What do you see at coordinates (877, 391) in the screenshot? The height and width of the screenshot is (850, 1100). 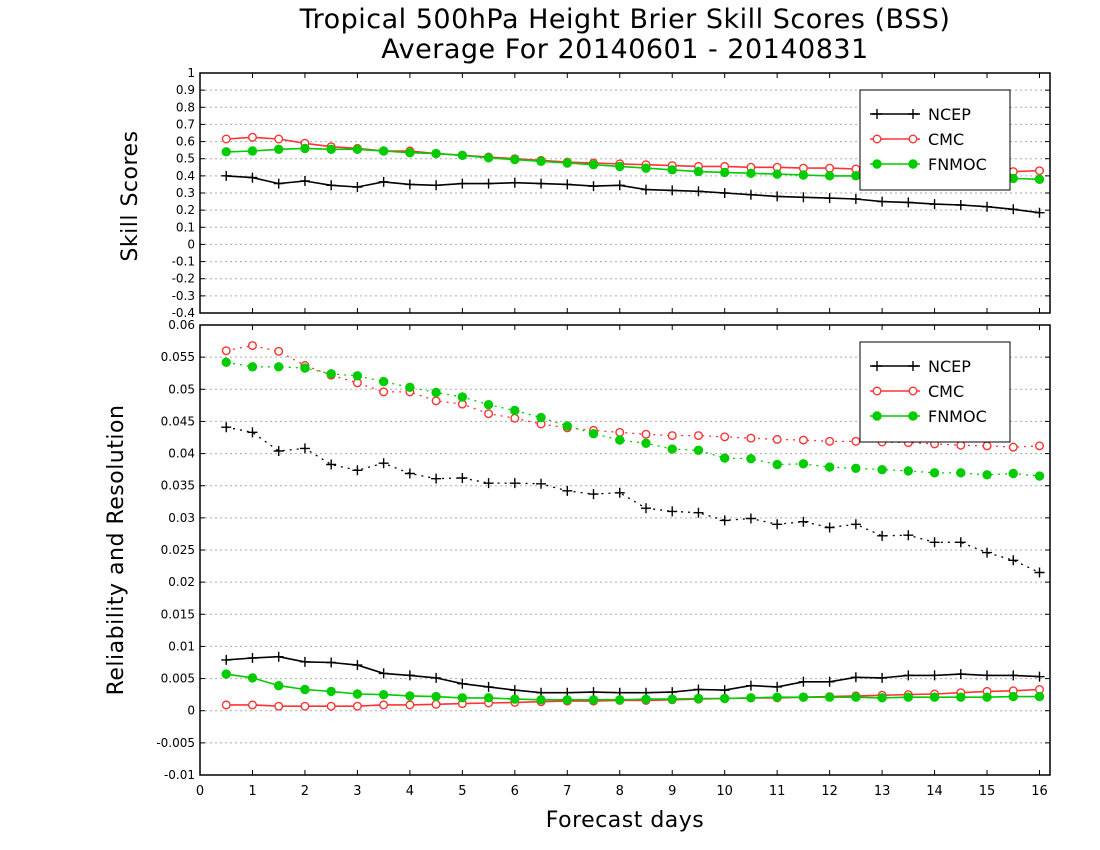 I see `bottom-legend-marker-cmc` at bounding box center [877, 391].